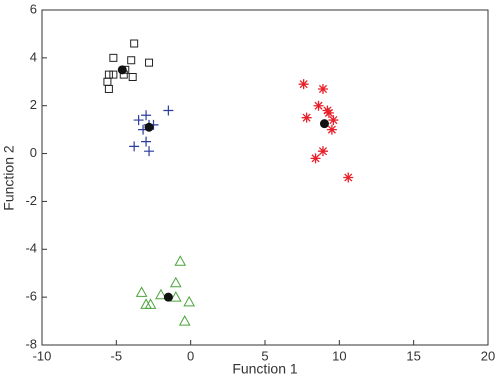  What do you see at coordinates (117, 355) in the screenshot?
I see `x-tick-label: -5` at bounding box center [117, 355].